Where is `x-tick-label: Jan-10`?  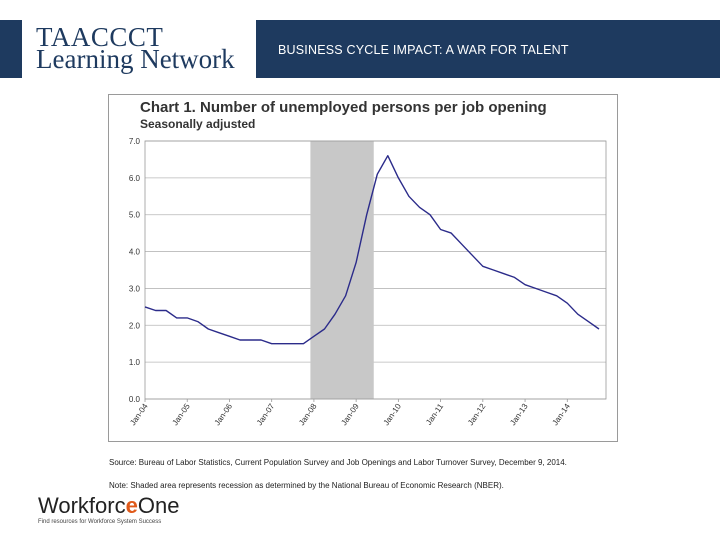 x-tick-label: Jan-10 is located at coordinates (393, 415).